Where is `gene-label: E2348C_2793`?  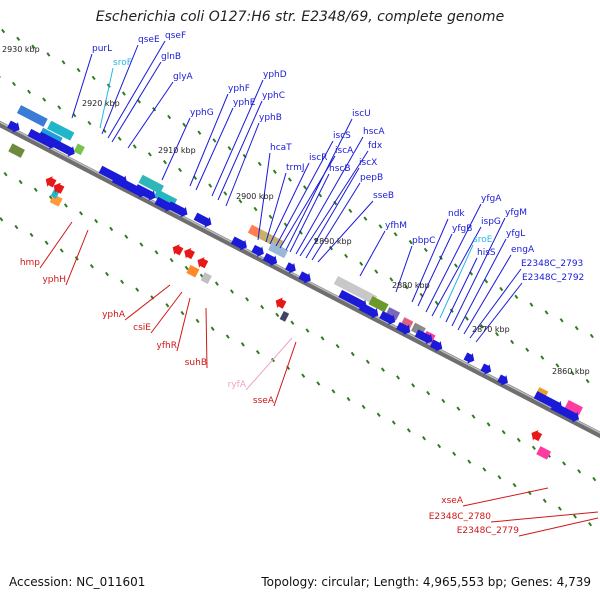
gene-label: E2348C_2793 is located at coordinates (552, 264).